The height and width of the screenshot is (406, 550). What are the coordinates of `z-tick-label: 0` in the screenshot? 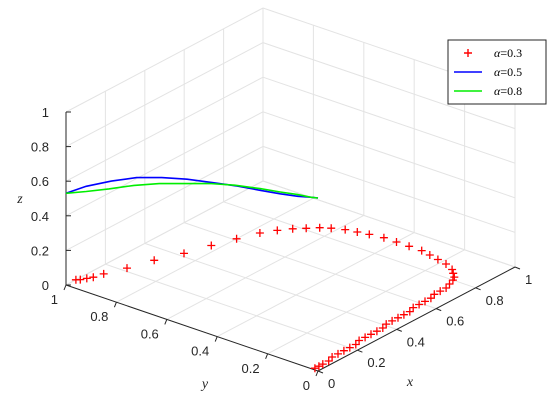 It's located at (45, 285).